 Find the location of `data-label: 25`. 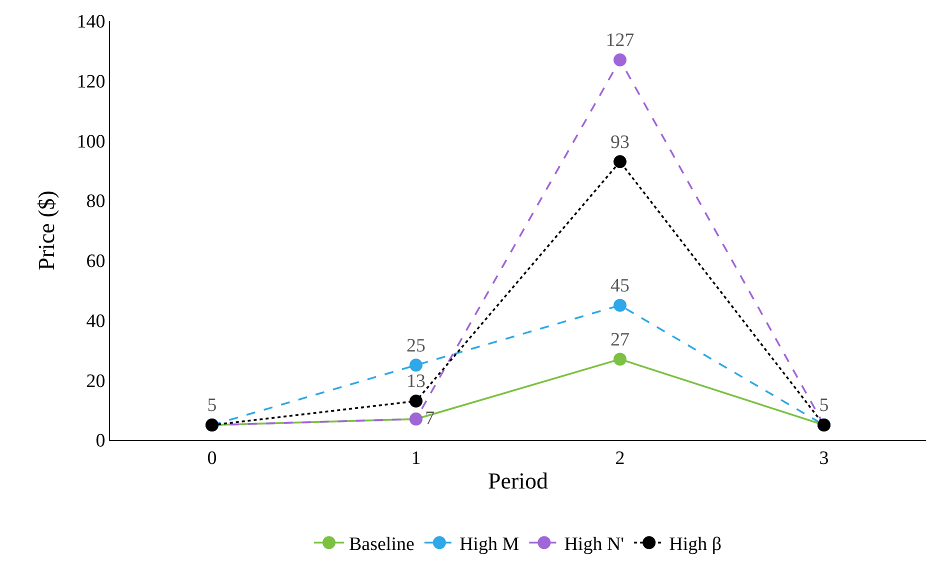

data-label: 25 is located at coordinates (416, 345).